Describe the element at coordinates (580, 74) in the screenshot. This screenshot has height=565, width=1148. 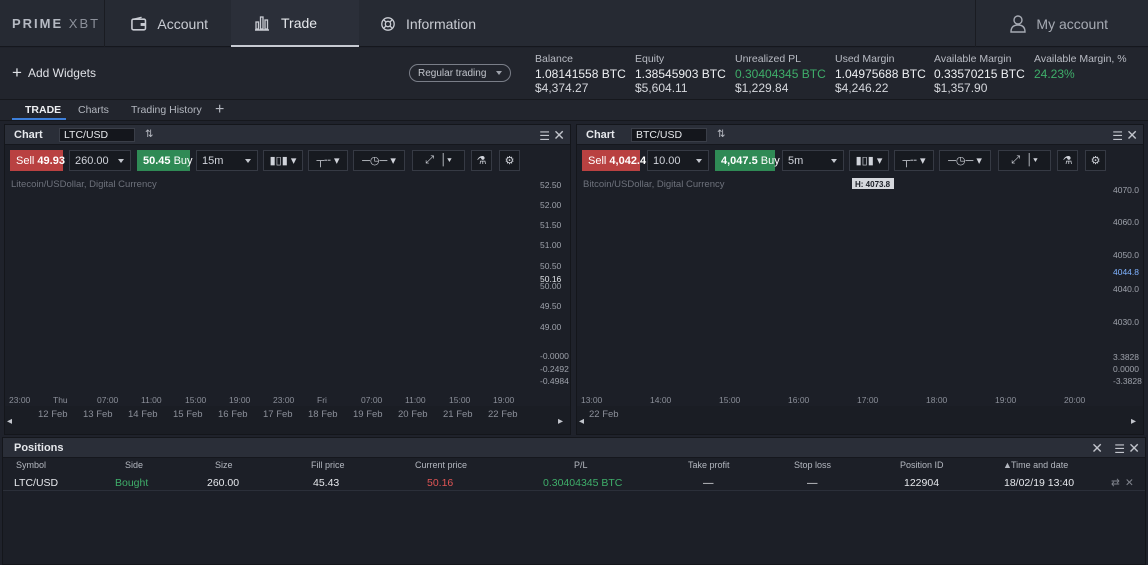
I see `stat-value: 1.08141558 BTC` at that location.